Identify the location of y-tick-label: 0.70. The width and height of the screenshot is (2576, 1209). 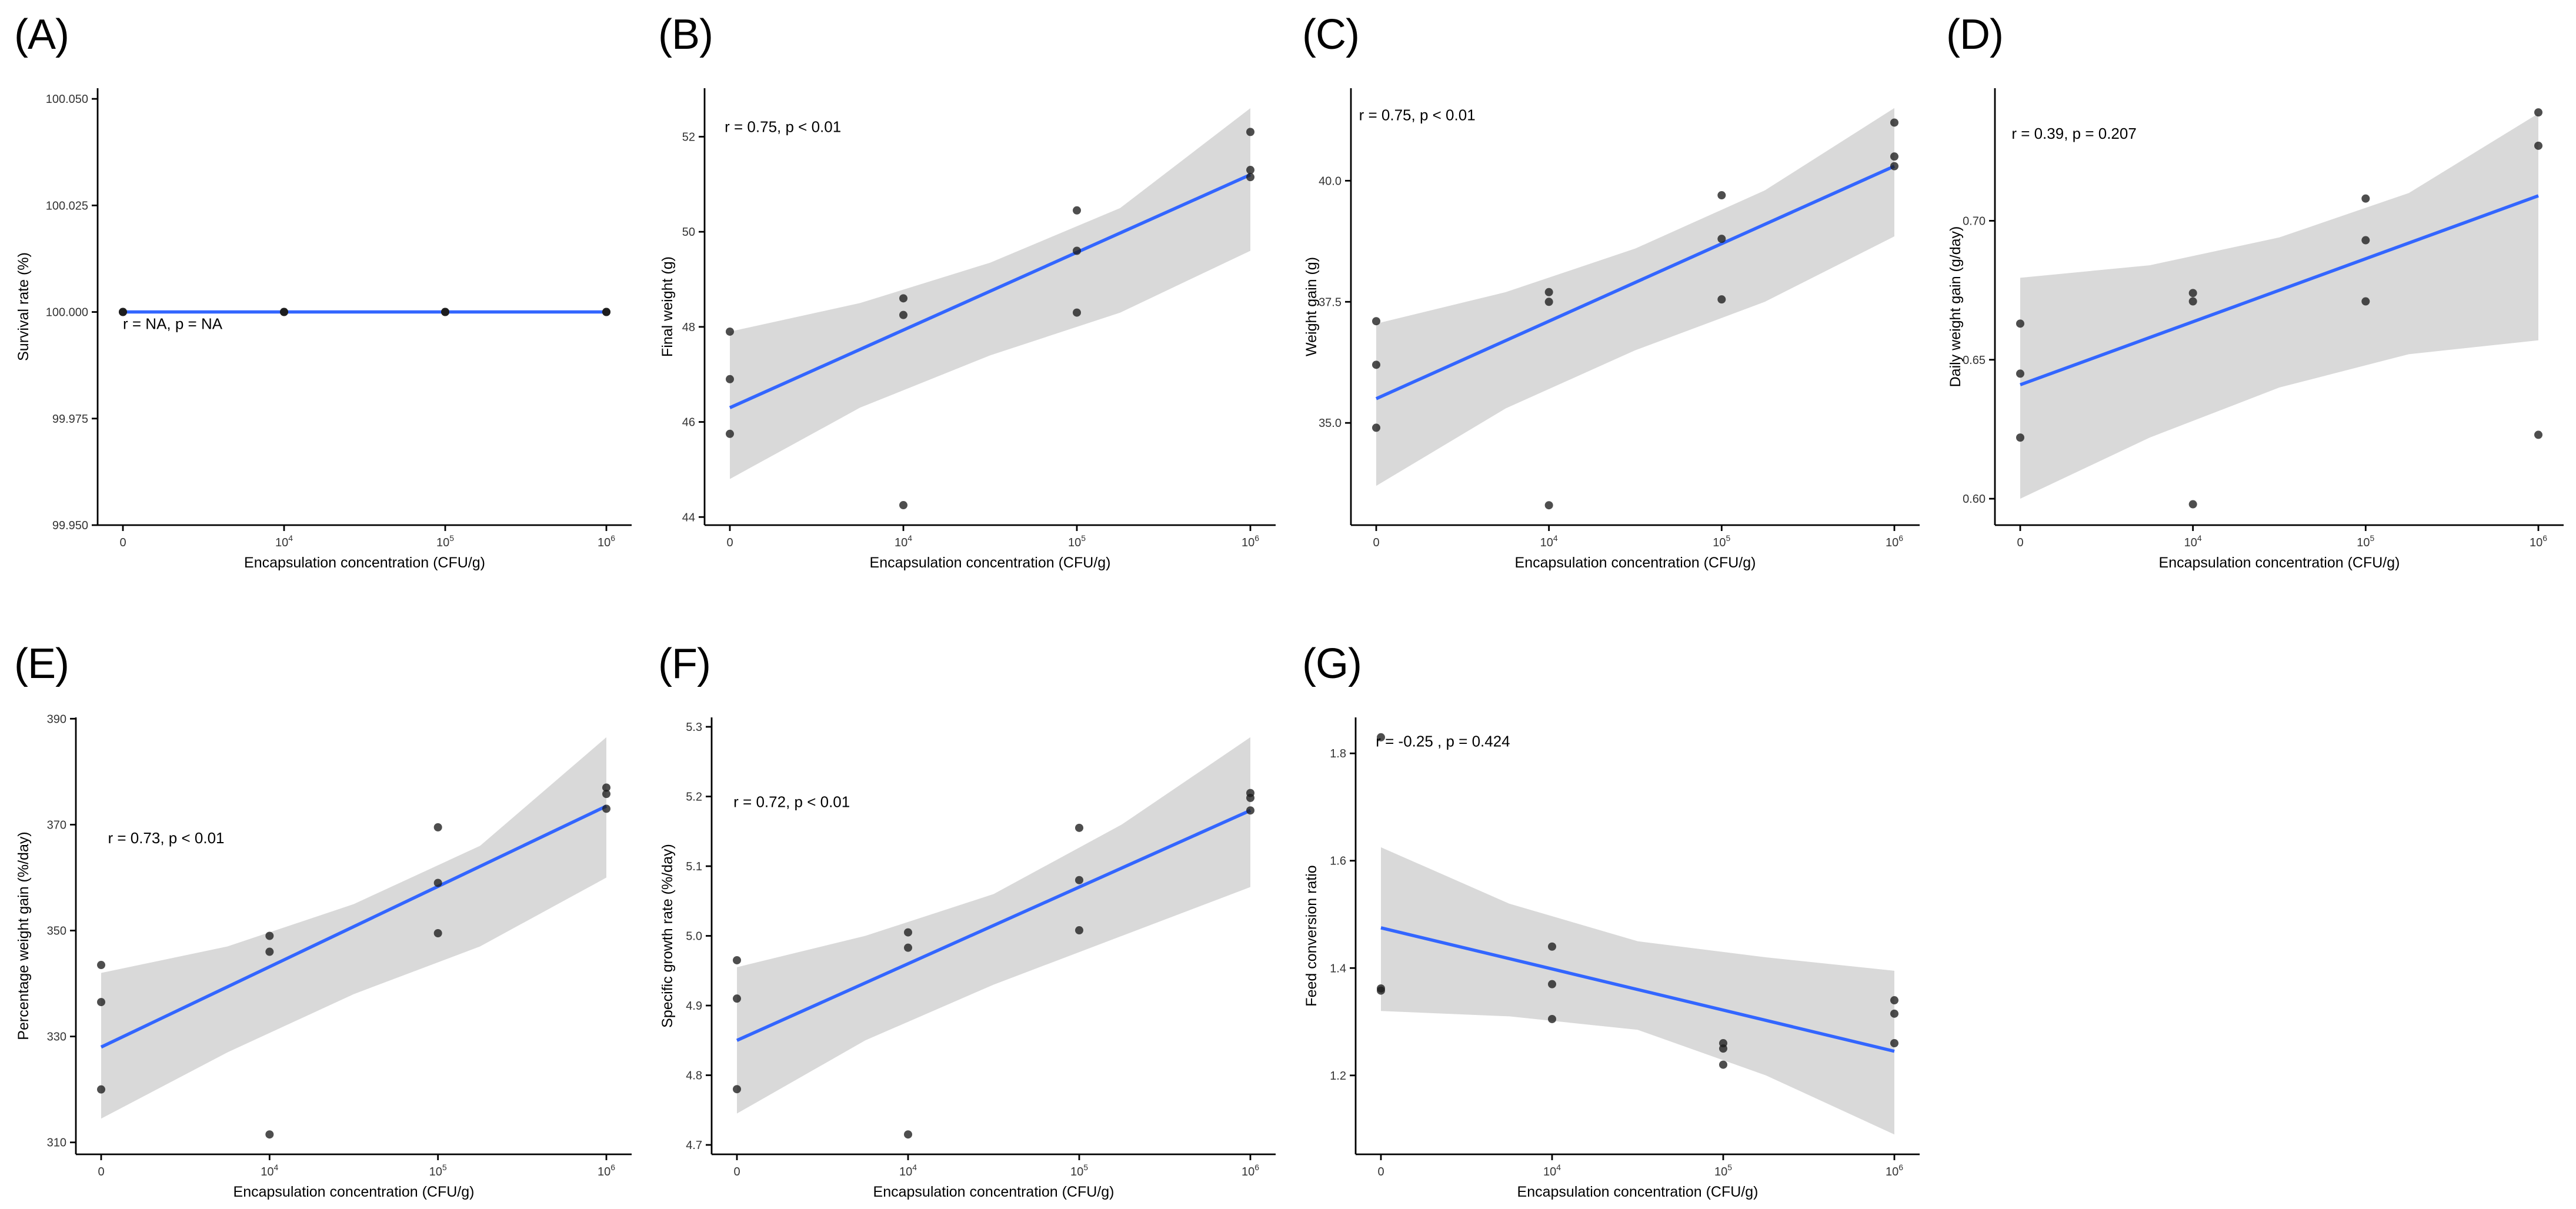
(1974, 221).